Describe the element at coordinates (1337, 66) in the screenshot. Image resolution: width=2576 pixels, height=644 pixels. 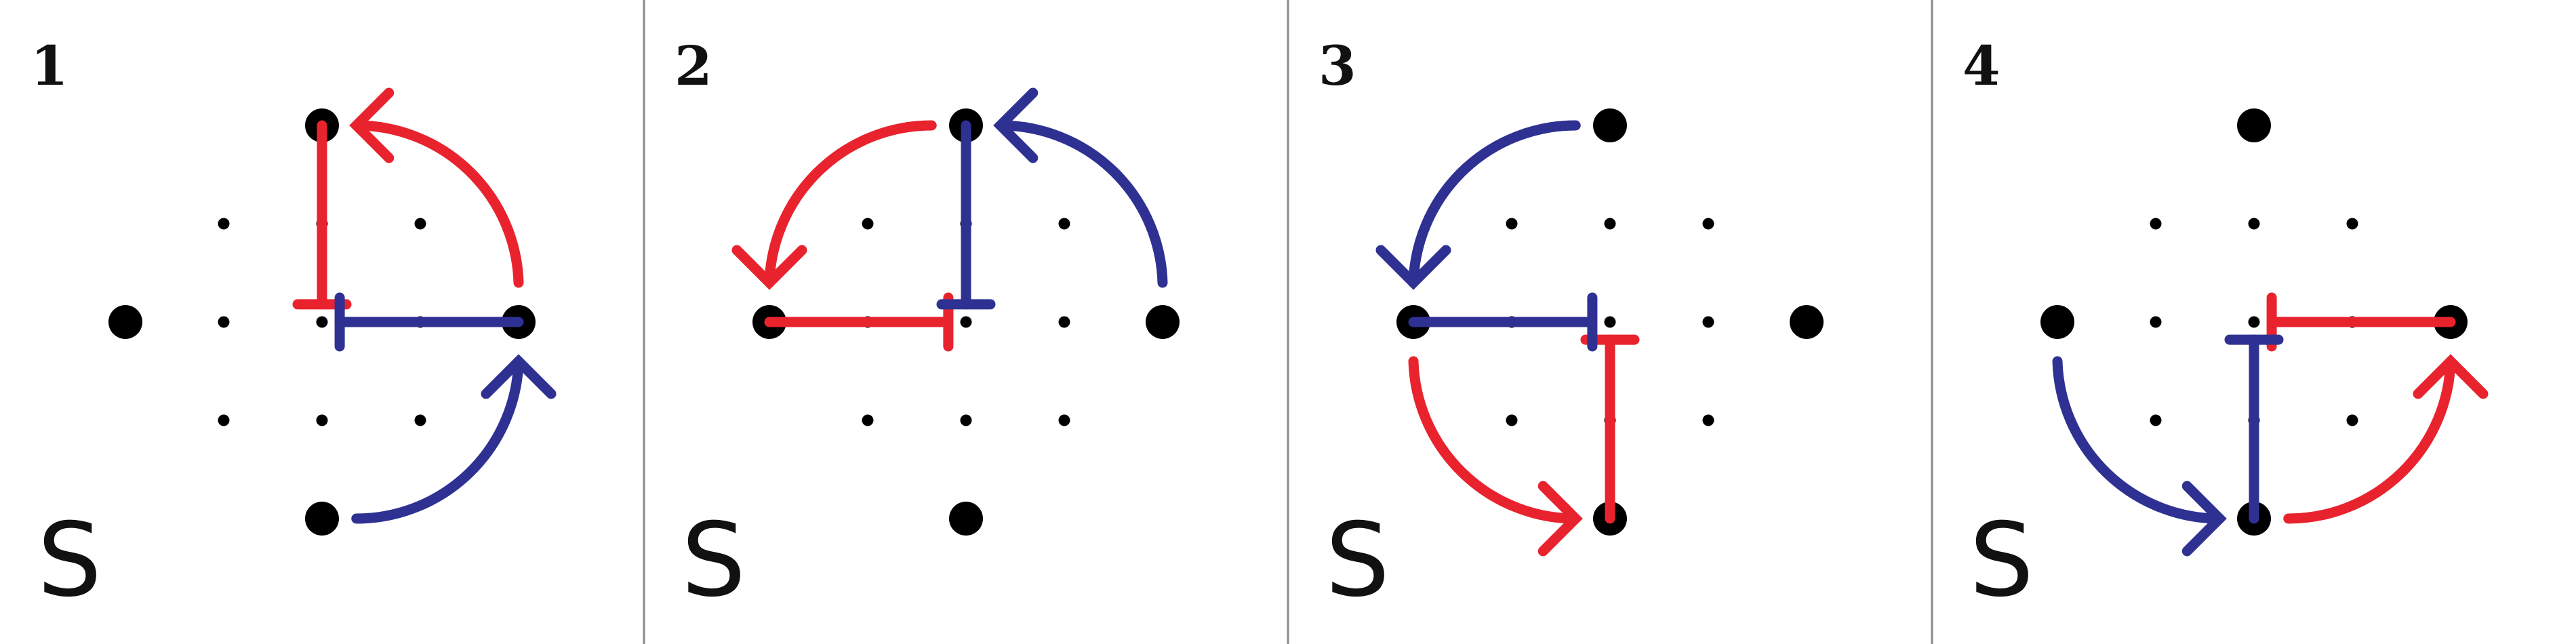
I see `panel-3-number: 3` at that location.